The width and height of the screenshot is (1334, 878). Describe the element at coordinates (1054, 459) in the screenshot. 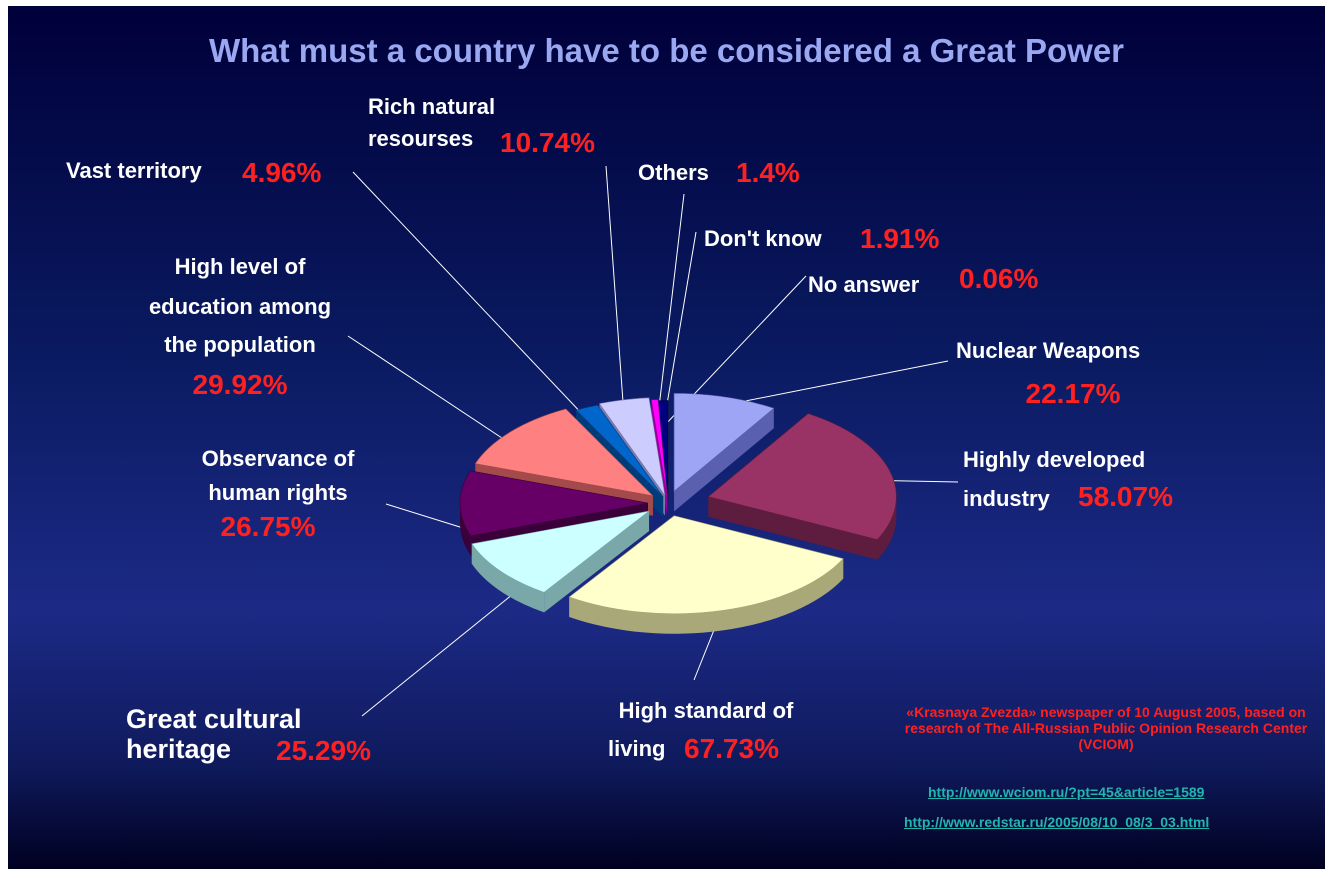

I see `slice-category-label: Highly developed` at that location.